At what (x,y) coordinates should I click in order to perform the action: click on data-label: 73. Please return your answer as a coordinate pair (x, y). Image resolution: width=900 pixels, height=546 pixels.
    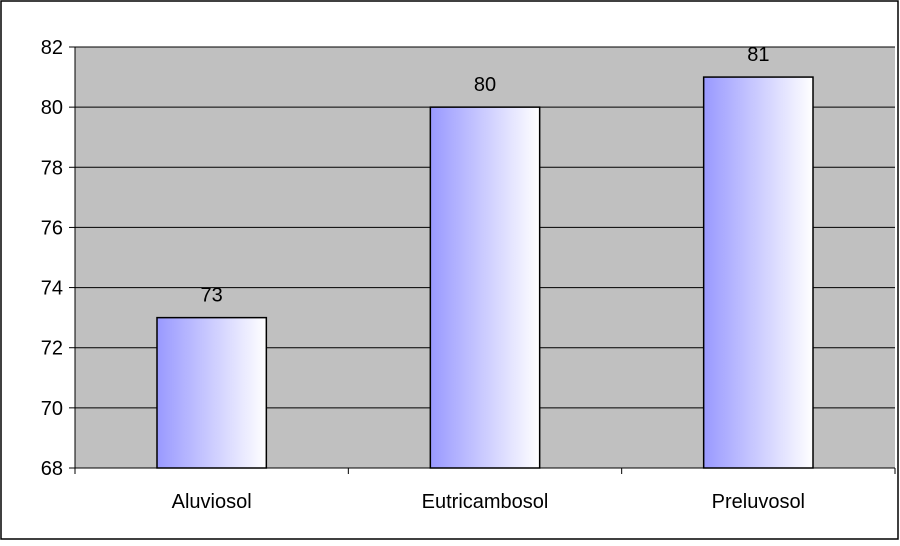
    Looking at the image, I should click on (212, 296).